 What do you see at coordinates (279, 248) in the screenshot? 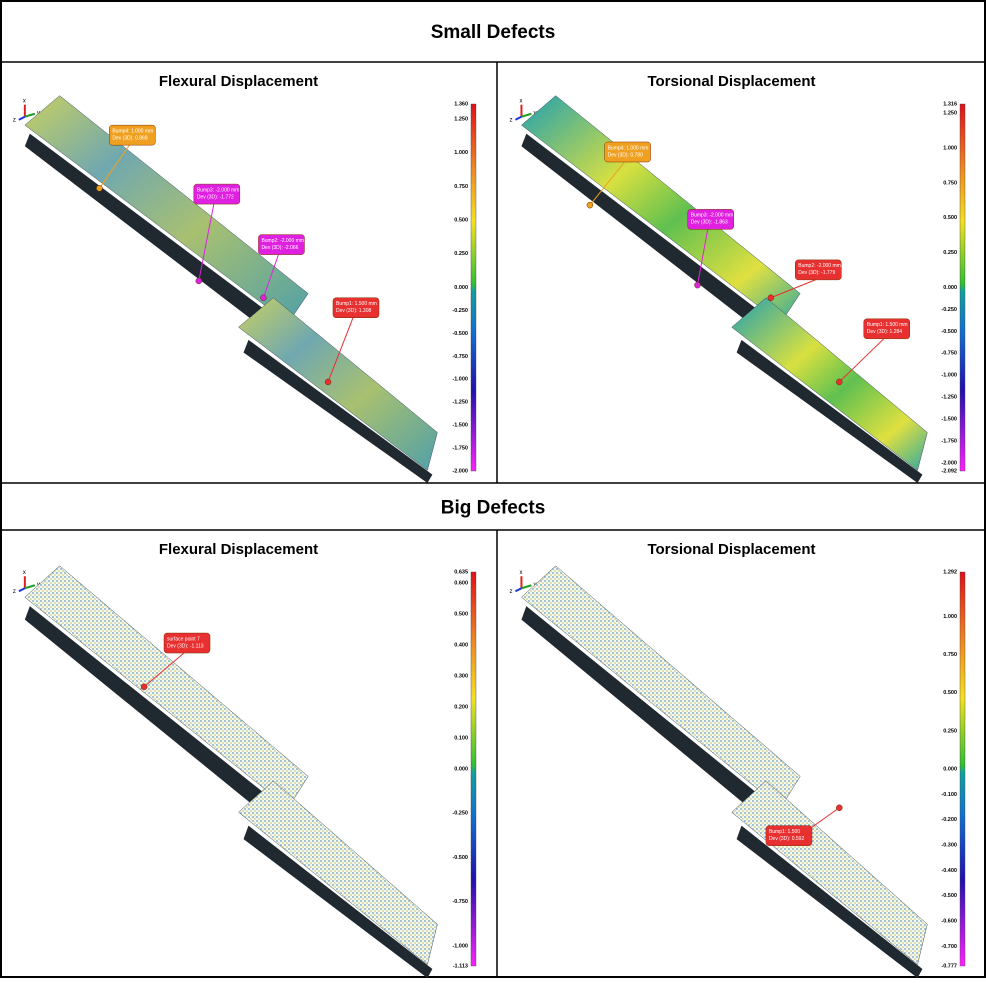
I see `callout-text: Dev (3D): -2.066` at bounding box center [279, 248].